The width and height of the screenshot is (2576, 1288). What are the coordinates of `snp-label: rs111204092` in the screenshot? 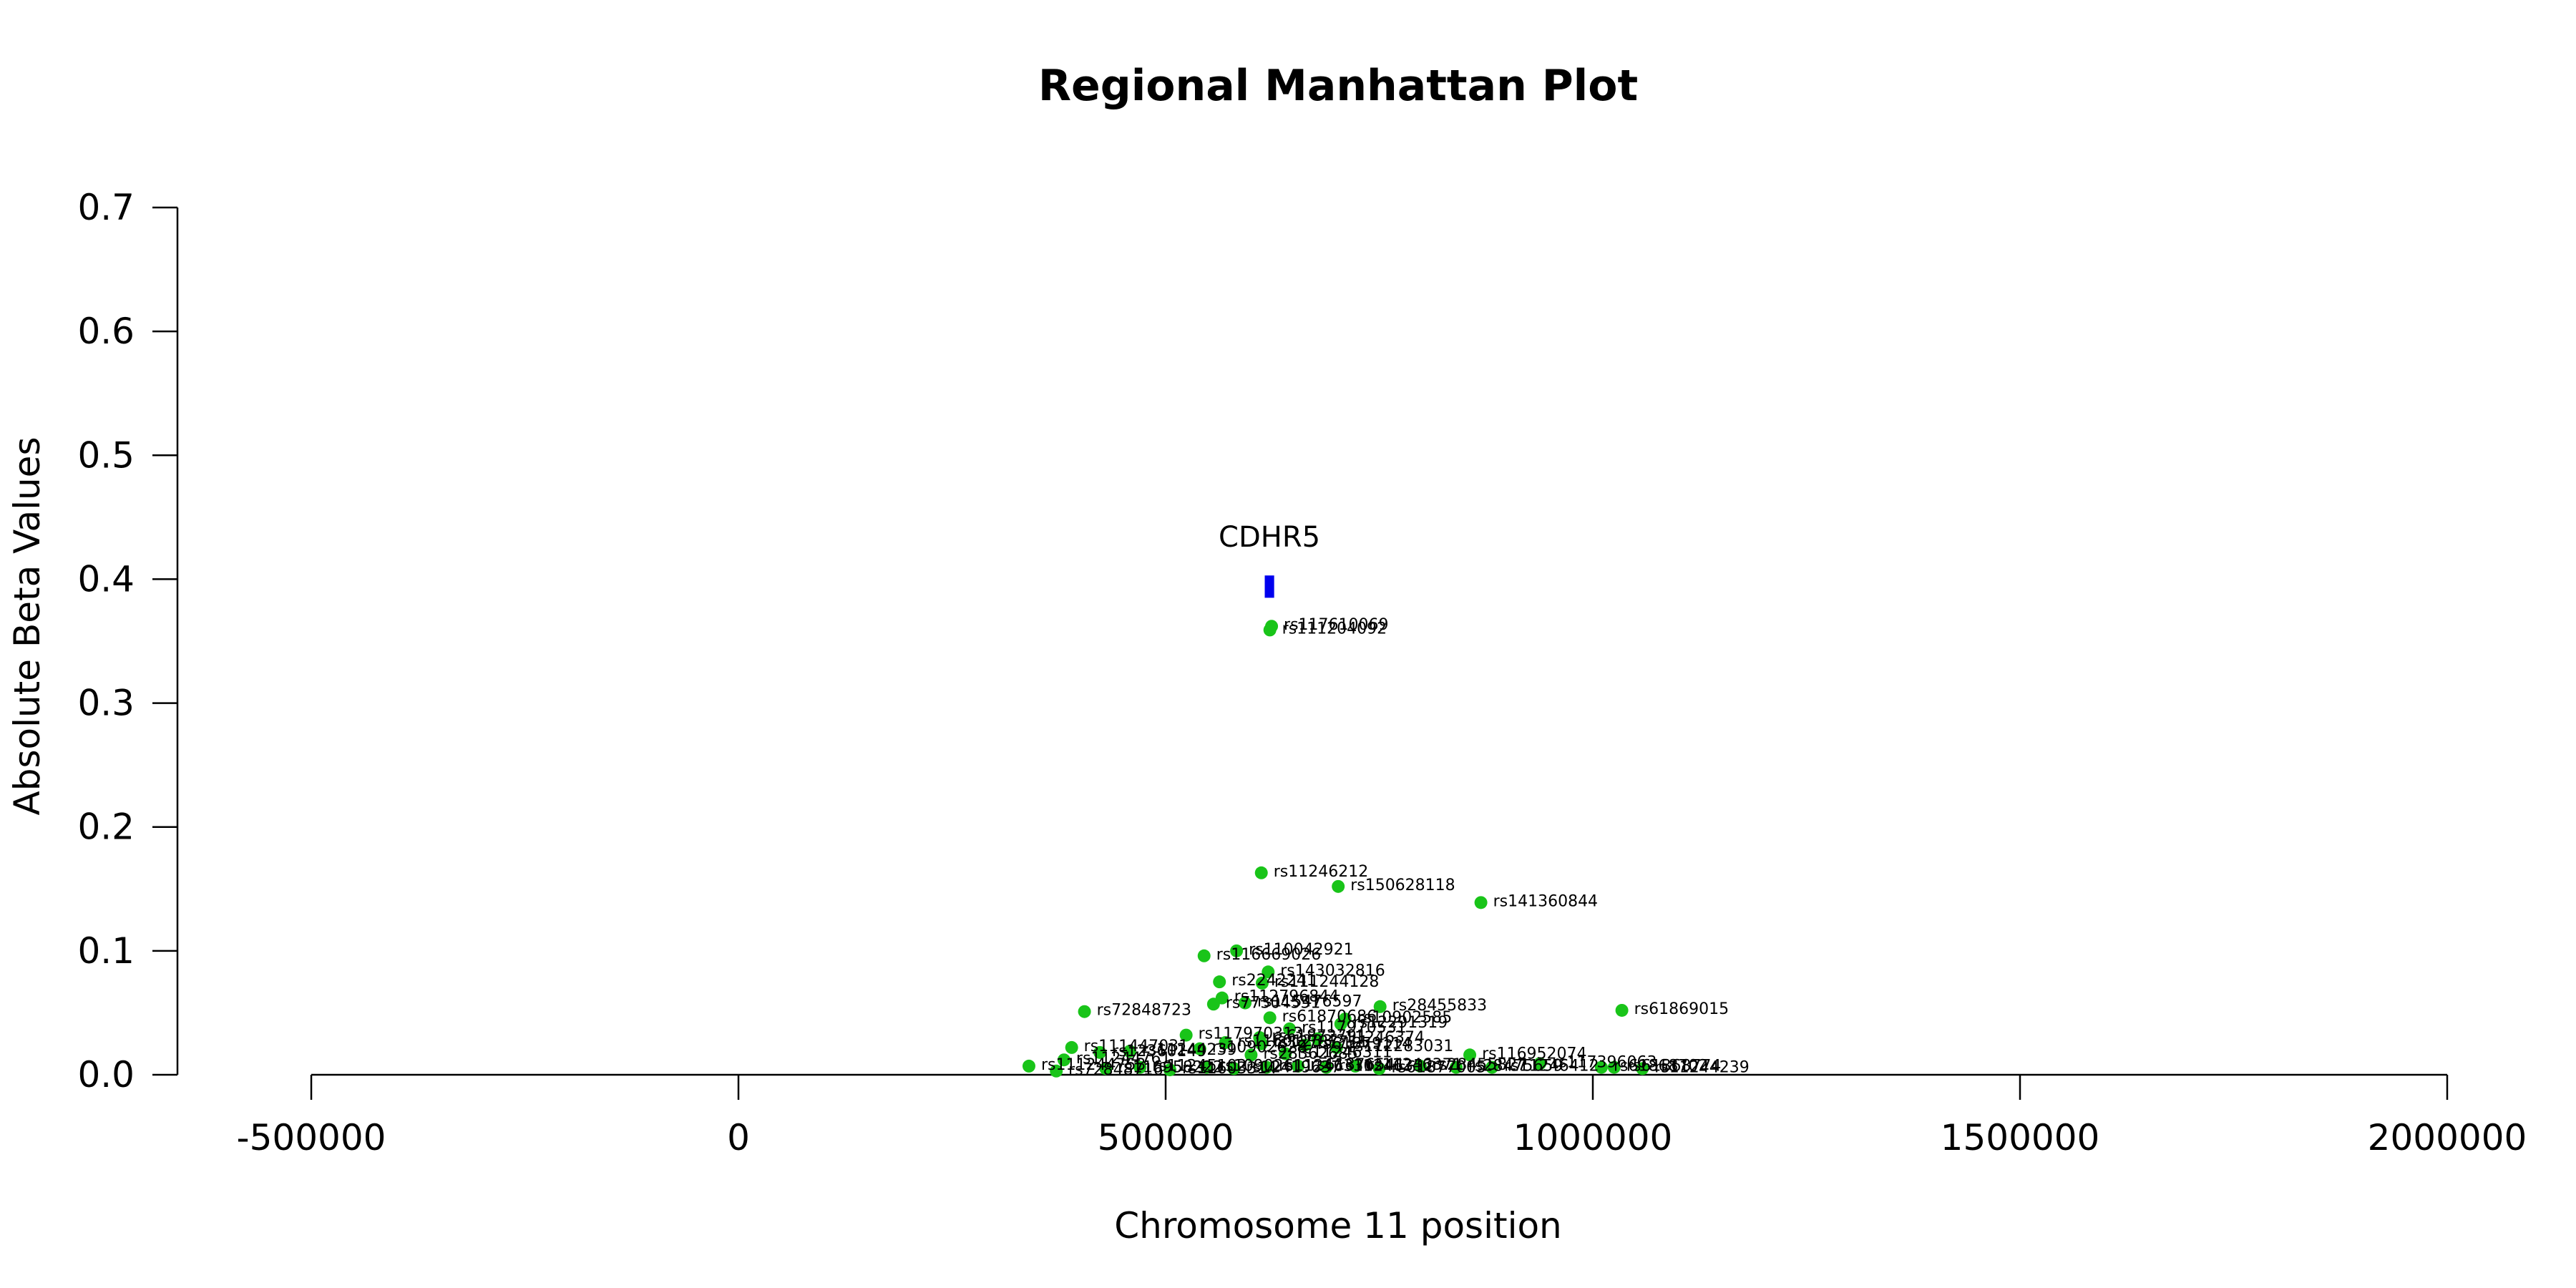 It's located at (1334, 629).